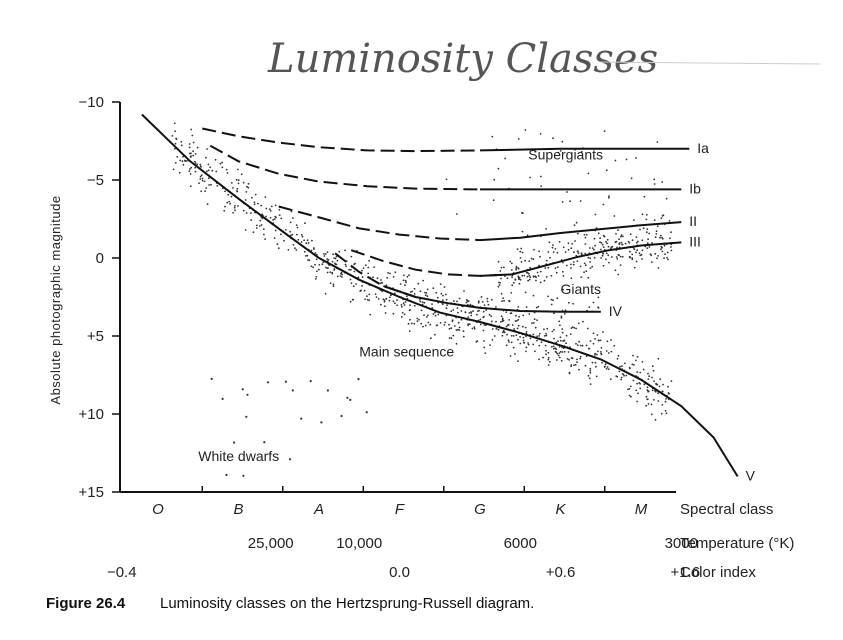  I want to click on class-iii-dashed-line, so click(431, 263).